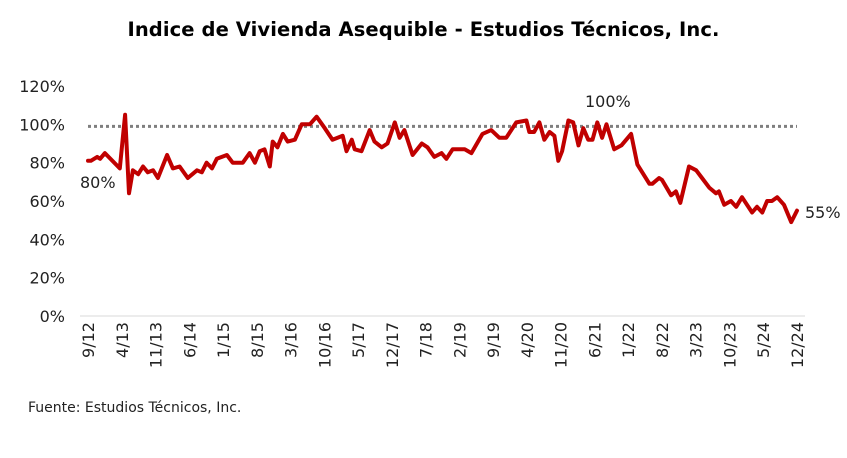  I want to click on x-tick-label: 11/13, so click(156, 345).